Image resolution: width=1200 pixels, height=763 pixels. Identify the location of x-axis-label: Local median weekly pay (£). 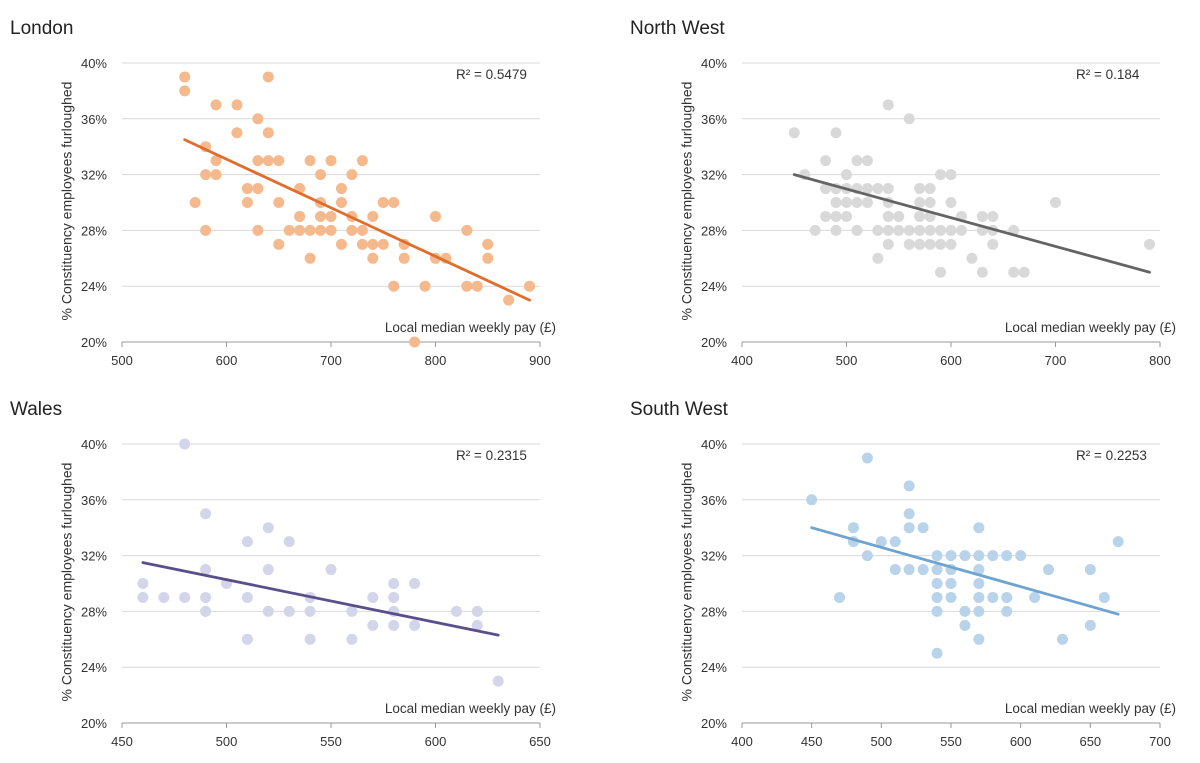
(470, 327).